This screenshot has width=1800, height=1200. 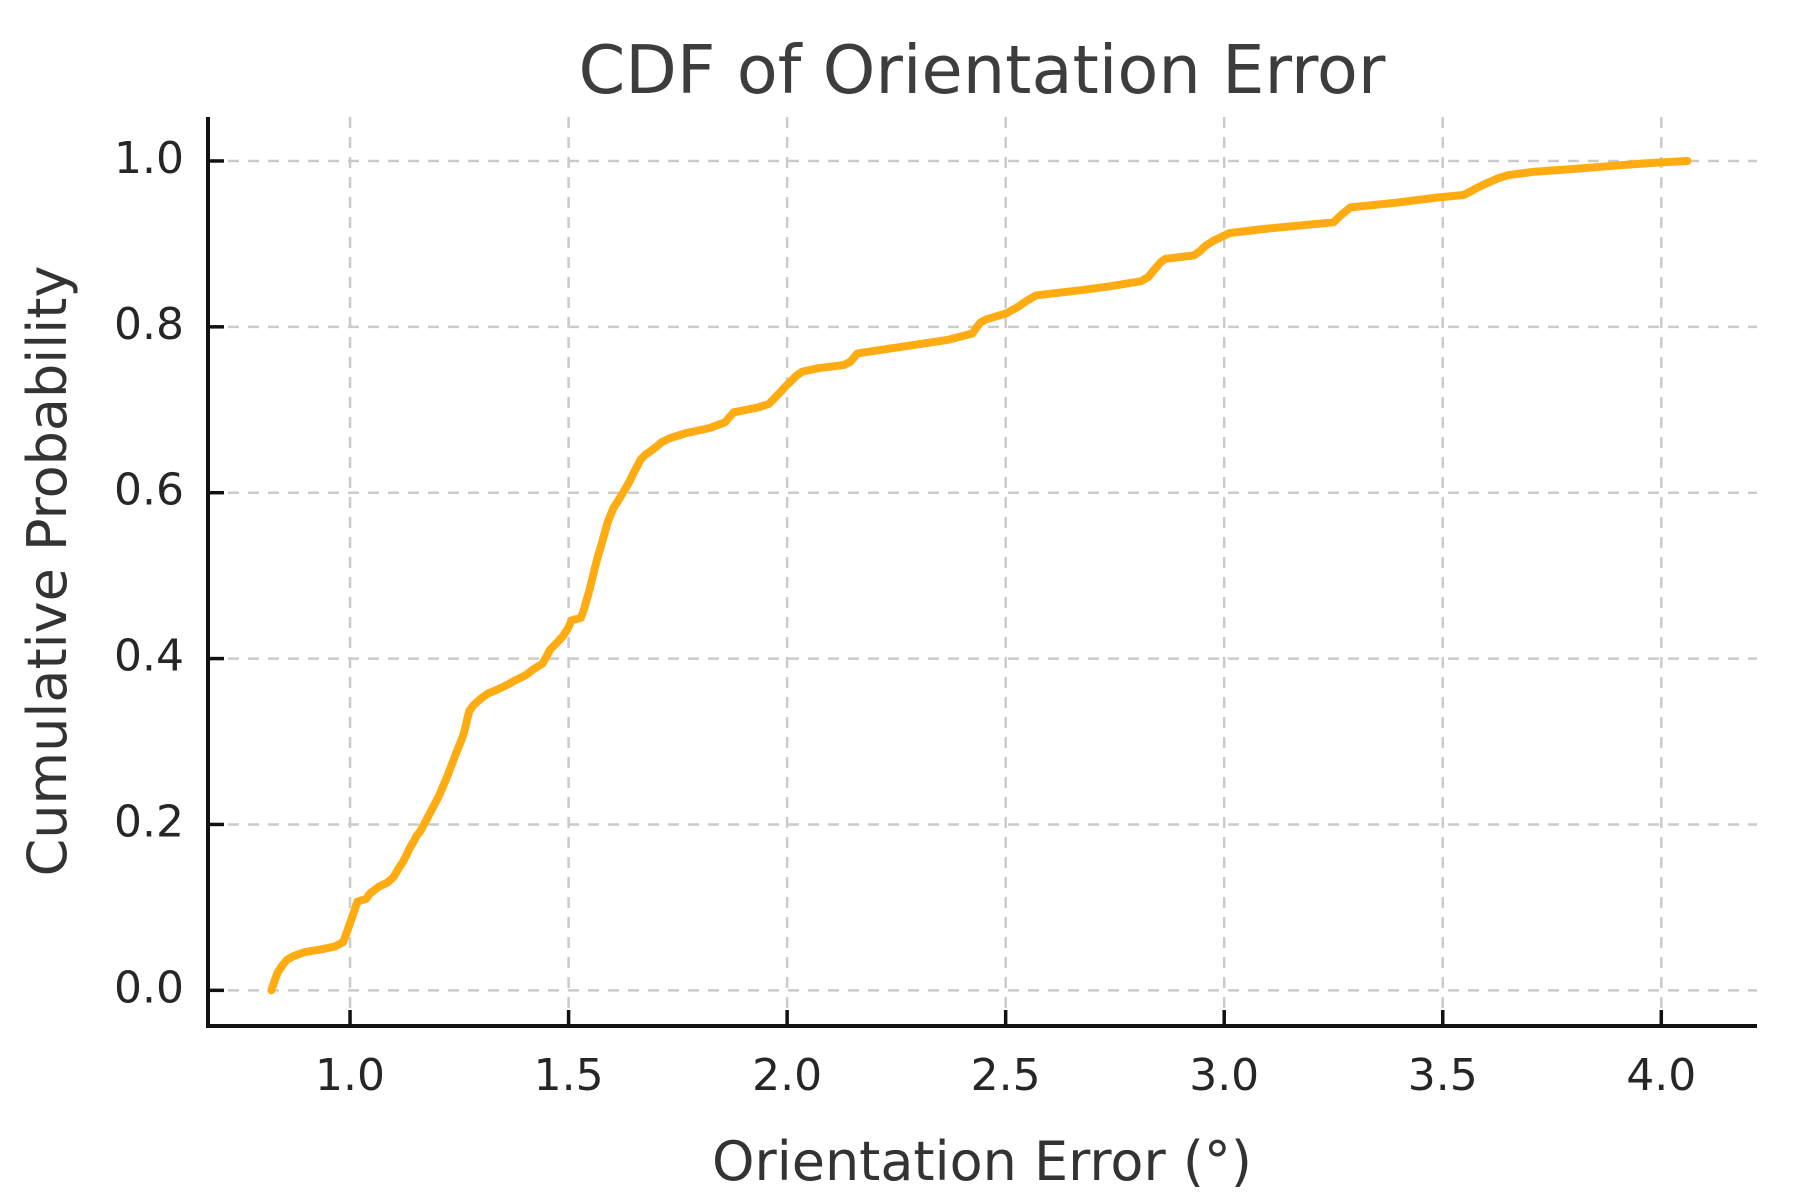 What do you see at coordinates (149, 821) in the screenshot?
I see `y-tick-label: 0.2` at bounding box center [149, 821].